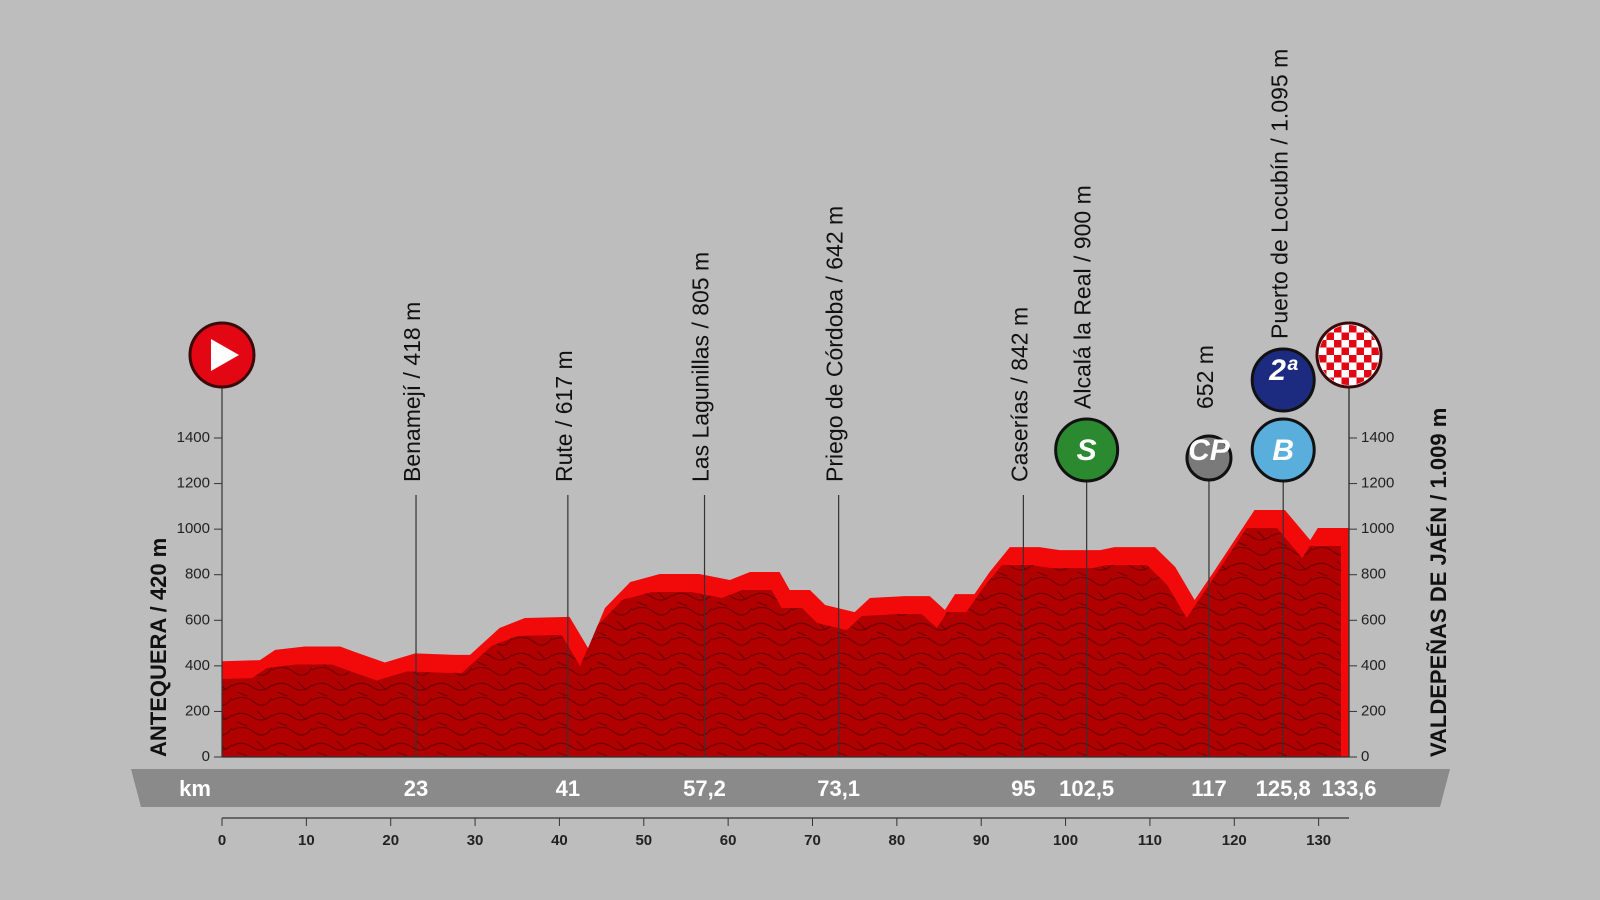 The height and width of the screenshot is (900, 1600). What do you see at coordinates (790, 788) in the screenshot?
I see `km-strip` at bounding box center [790, 788].